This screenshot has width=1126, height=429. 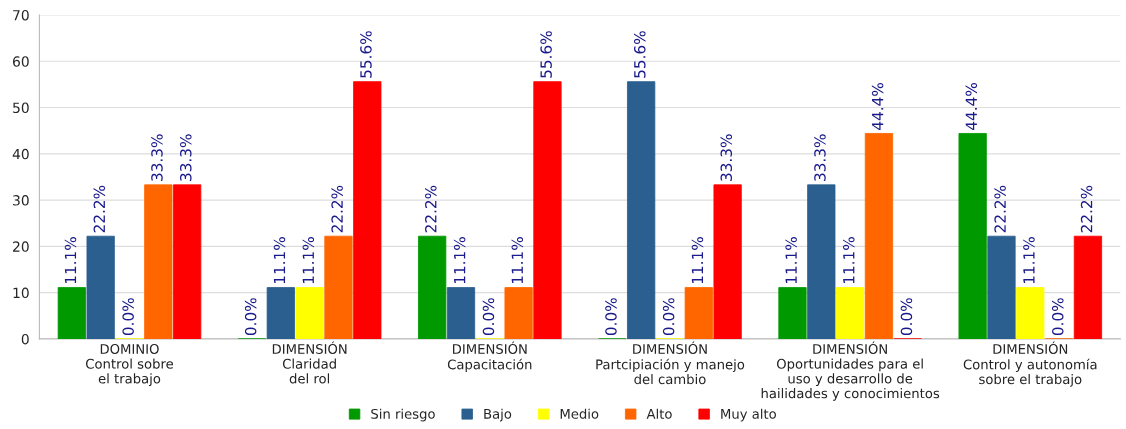 What do you see at coordinates (670, 363) in the screenshot?
I see `x-tick-label: DIMENSIÓN Partcipiación y manejo del cambio` at bounding box center [670, 363].